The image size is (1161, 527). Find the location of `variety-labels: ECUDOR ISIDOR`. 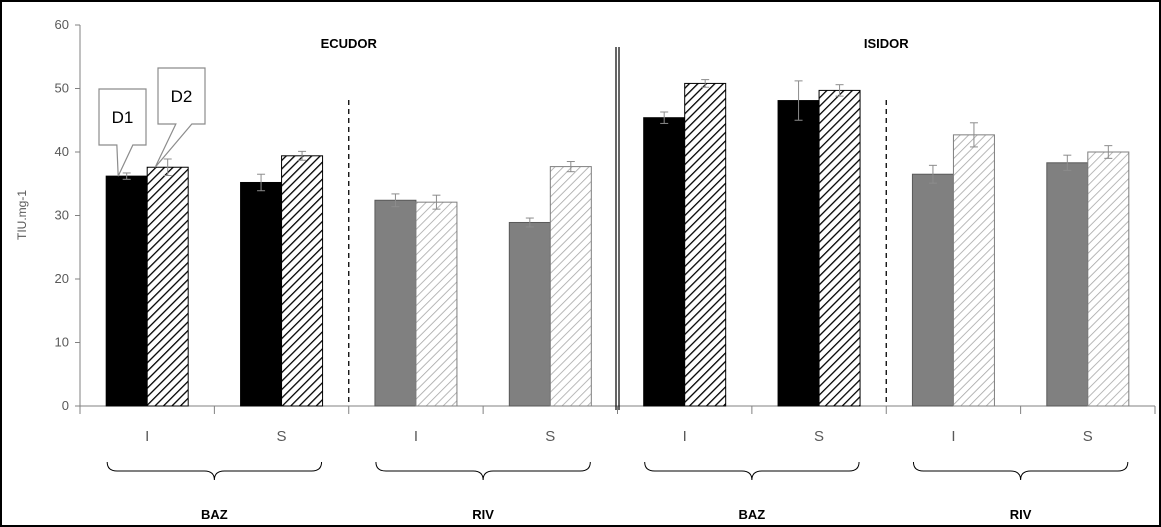

variety-labels: ECUDOR ISIDOR is located at coordinates (615, 43).